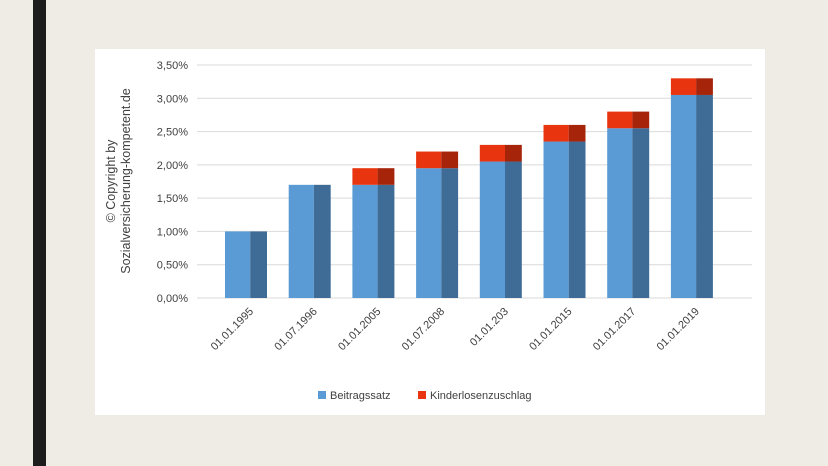 Image resolution: width=828 pixels, height=466 pixels. I want to click on y-tick-label: 0,50%, so click(172, 266).